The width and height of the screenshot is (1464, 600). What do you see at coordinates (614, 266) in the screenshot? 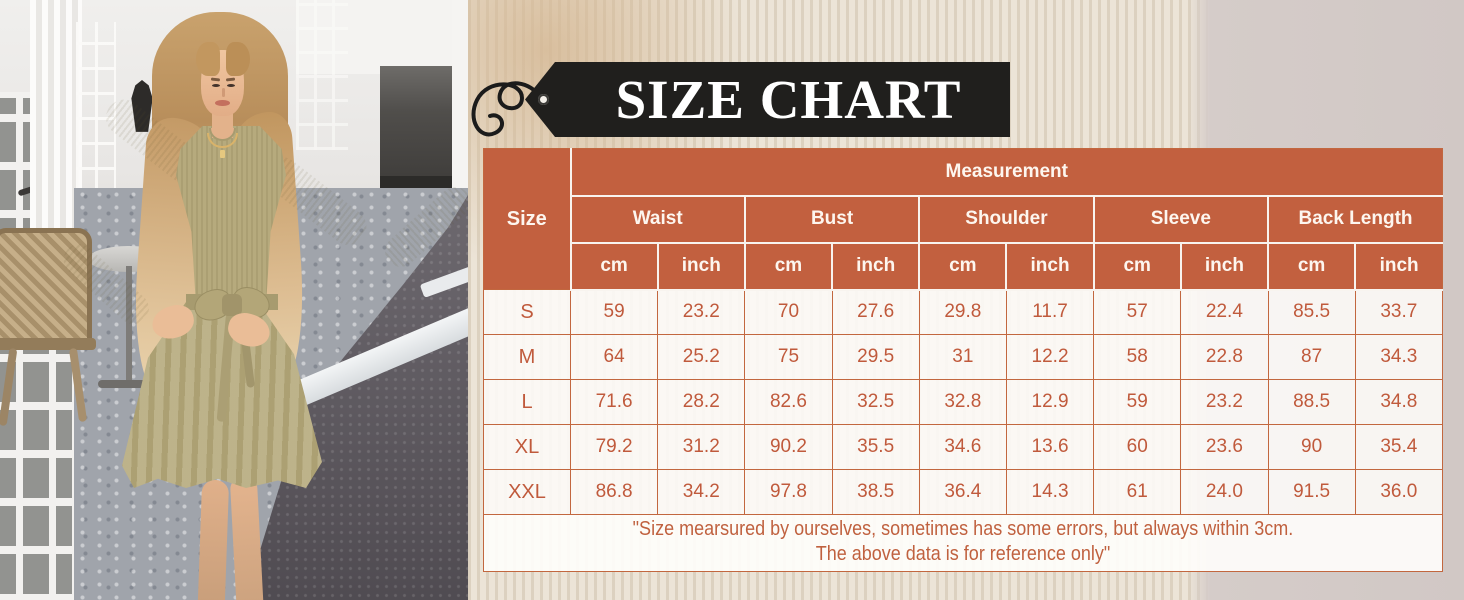
I see `unit-header-waist-cm: cm` at bounding box center [614, 266].